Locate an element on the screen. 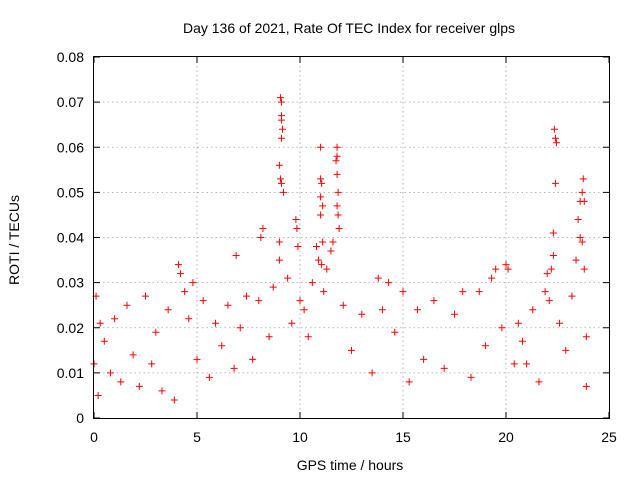 Image resolution: width=640 pixels, height=480 pixels. y-tick-label: 0.06 is located at coordinates (70, 147).